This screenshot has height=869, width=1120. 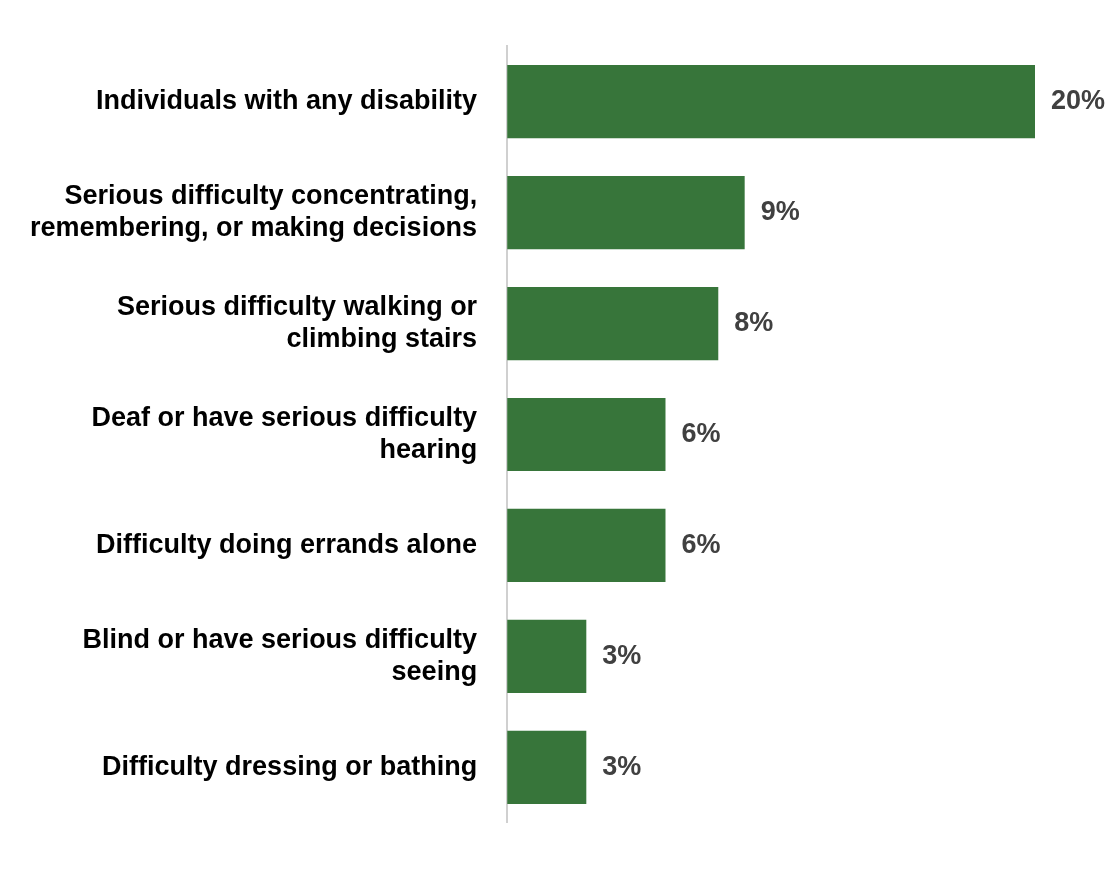 What do you see at coordinates (754, 322) in the screenshot?
I see `data-label: 8%` at bounding box center [754, 322].